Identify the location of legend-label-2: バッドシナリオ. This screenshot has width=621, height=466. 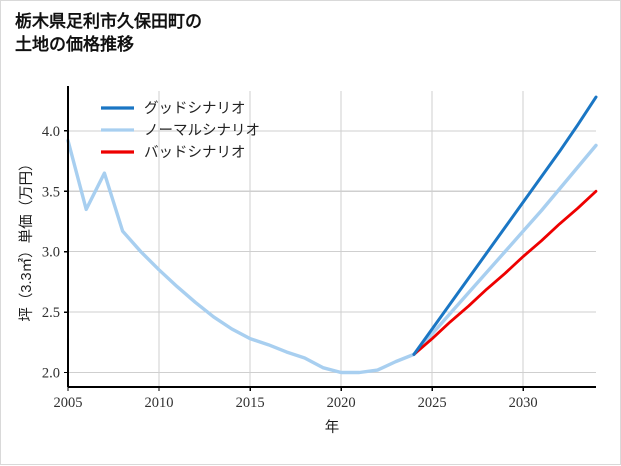
(195, 153).